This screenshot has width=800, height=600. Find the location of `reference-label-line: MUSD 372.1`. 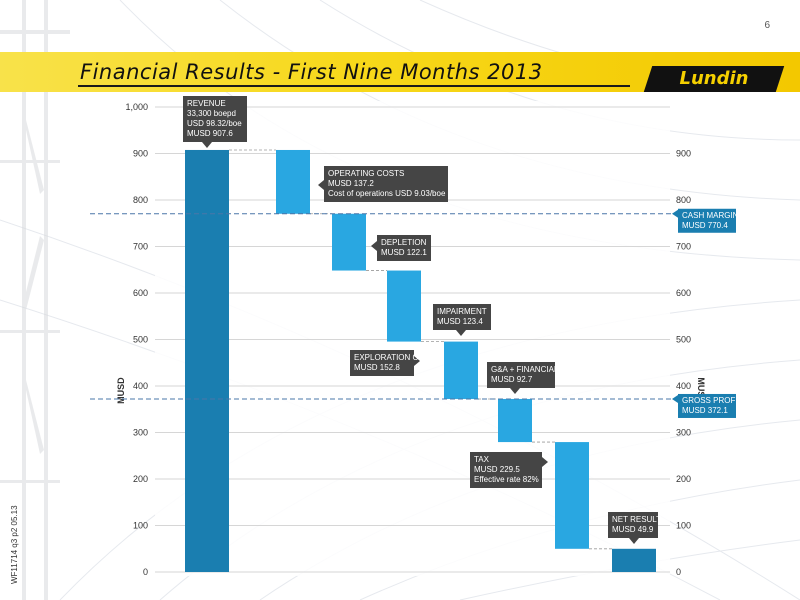

reference-label-line: MUSD 372.1 is located at coordinates (705, 410).